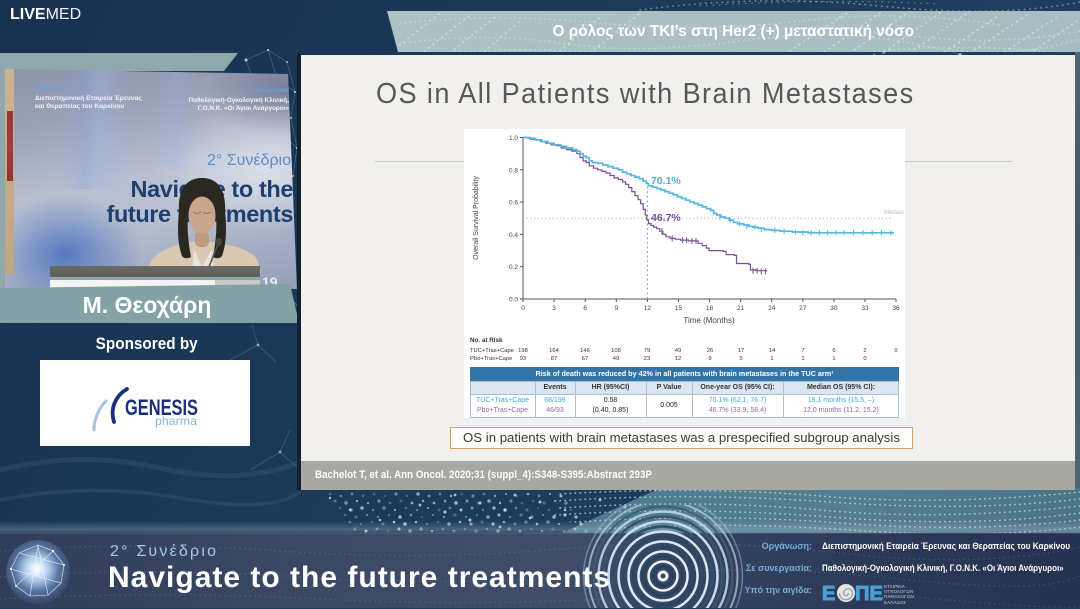 The image size is (1080, 609). What do you see at coordinates (710, 351) in the screenshot?
I see `svg-text: 26` at bounding box center [710, 351].